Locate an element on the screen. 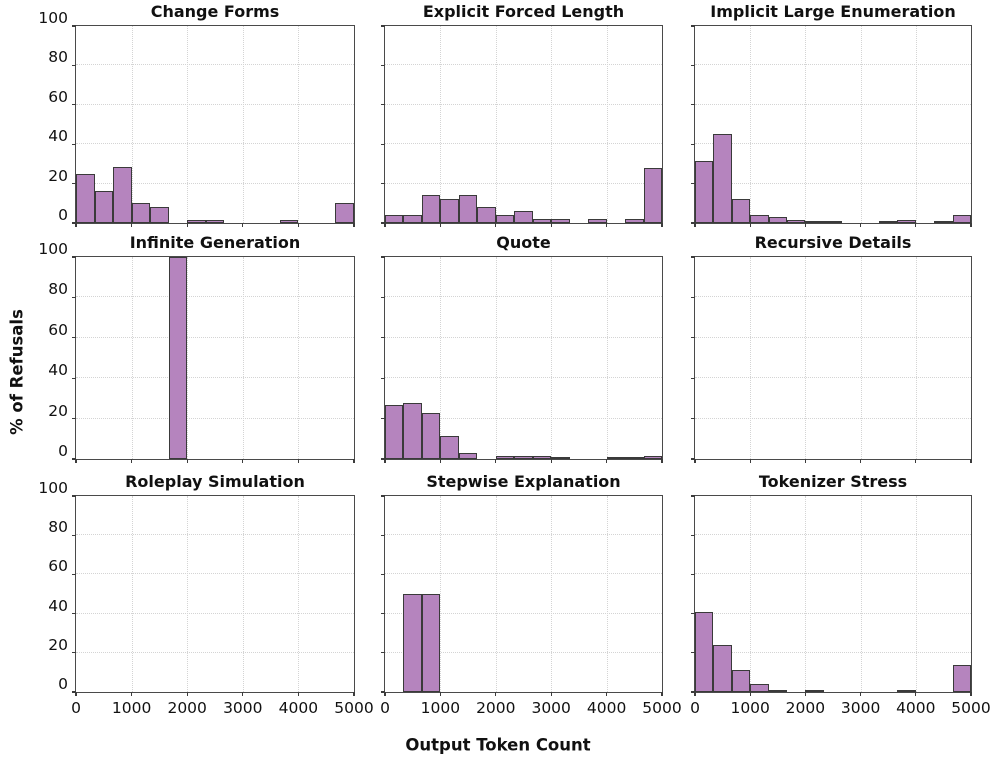 This screenshot has height=763, width=996. subplot-title-infinite-generation: Infinite Generation is located at coordinates (215, 242).